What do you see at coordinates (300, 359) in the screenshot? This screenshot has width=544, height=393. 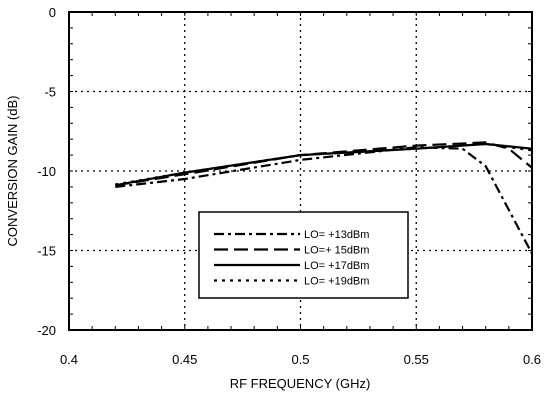 I see `x-tick-label: 0.5` at bounding box center [300, 359].